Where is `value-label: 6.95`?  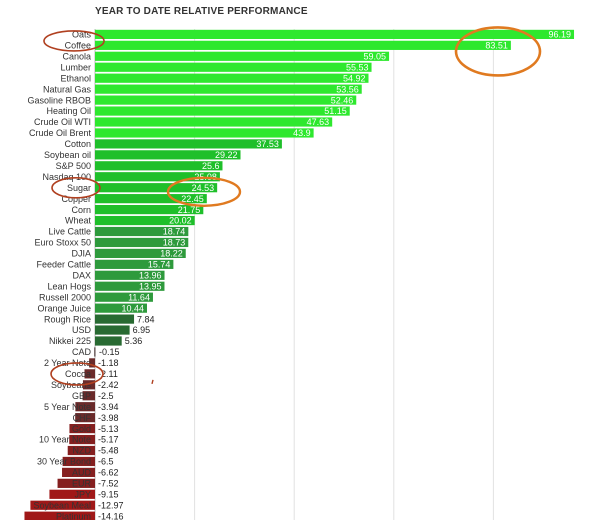 value-label: 6.95 is located at coordinates (142, 330).